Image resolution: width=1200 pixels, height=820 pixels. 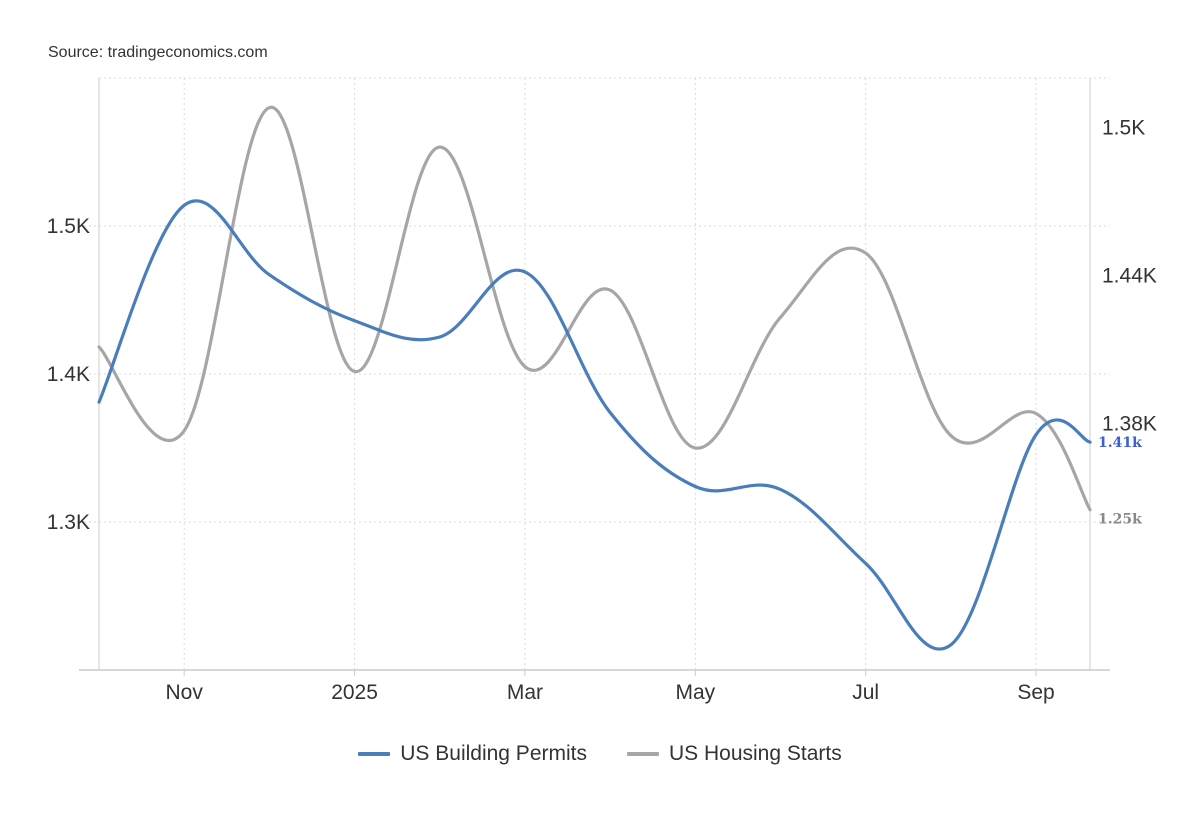 I want to click on left-tick-label-1: 1.4K, so click(x=68, y=374).